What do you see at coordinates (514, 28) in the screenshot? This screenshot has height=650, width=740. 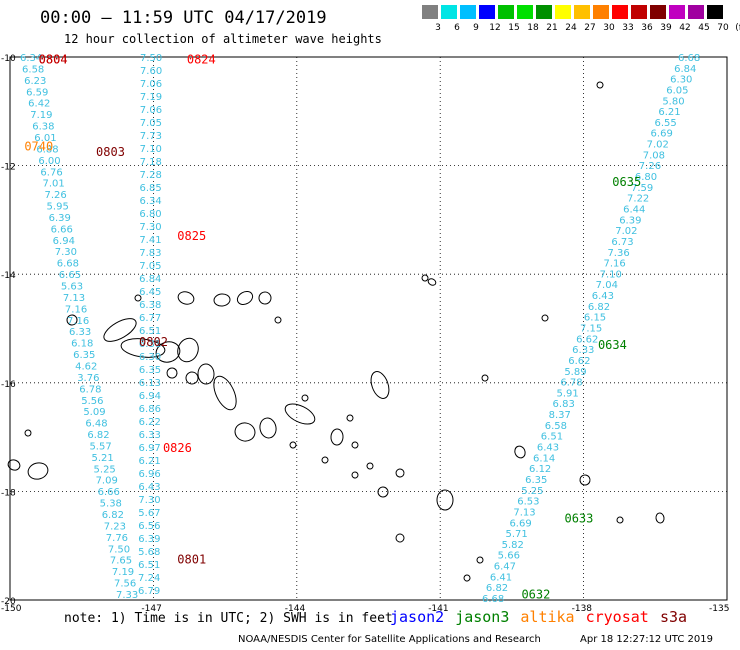 I see `legend-label: 15` at bounding box center [514, 28].